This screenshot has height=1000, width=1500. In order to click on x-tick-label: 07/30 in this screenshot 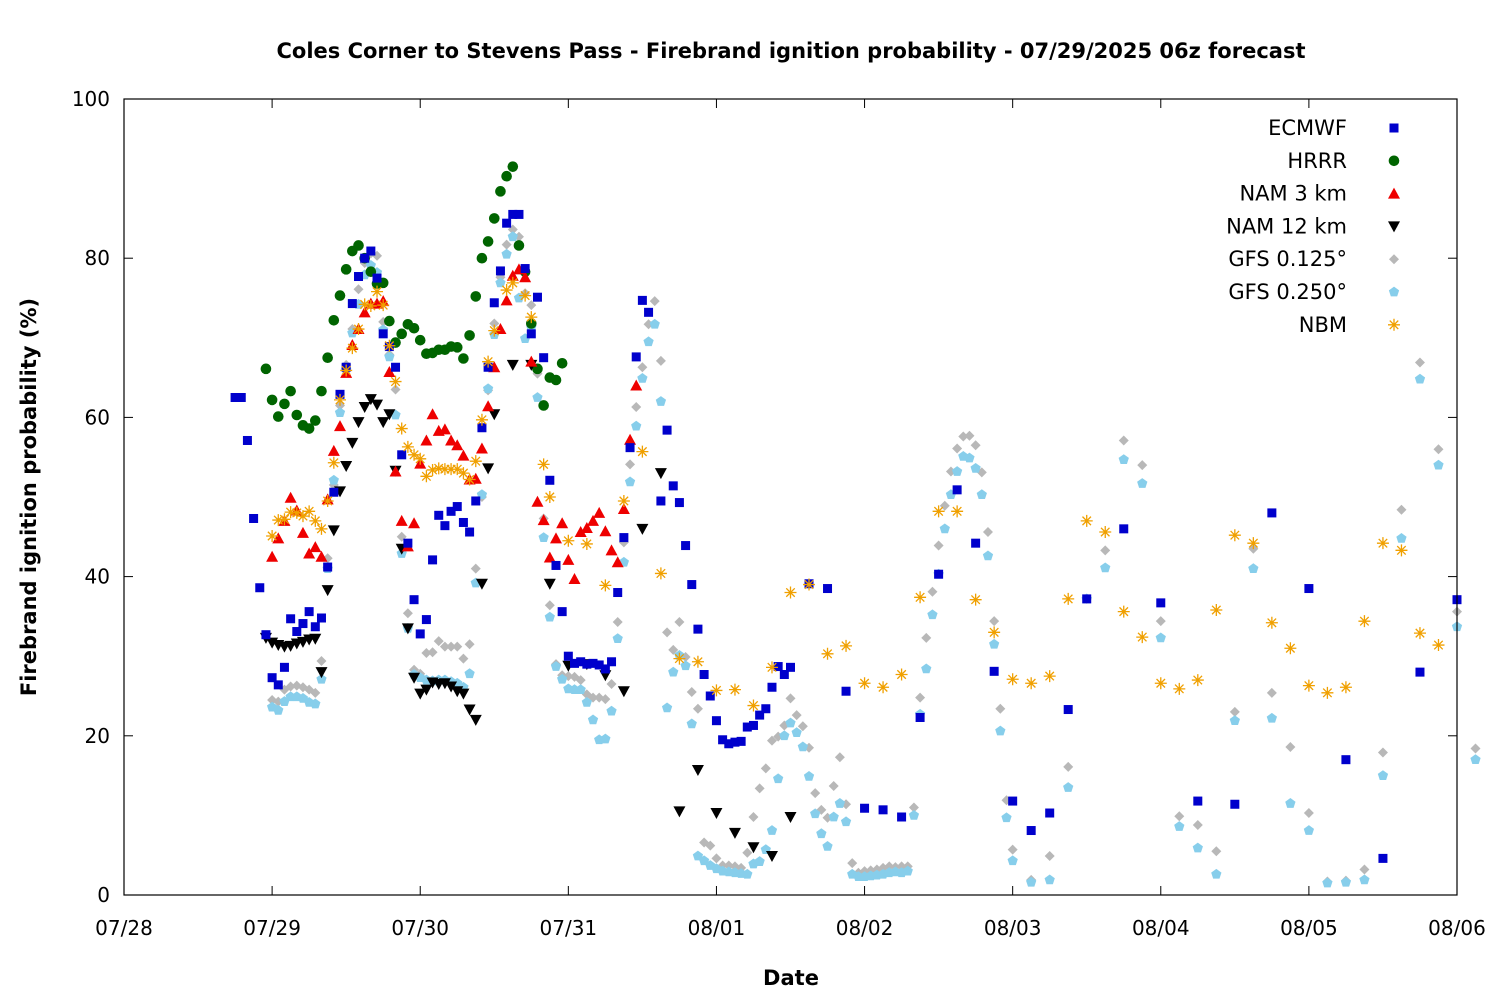, I will do `click(420, 928)`.